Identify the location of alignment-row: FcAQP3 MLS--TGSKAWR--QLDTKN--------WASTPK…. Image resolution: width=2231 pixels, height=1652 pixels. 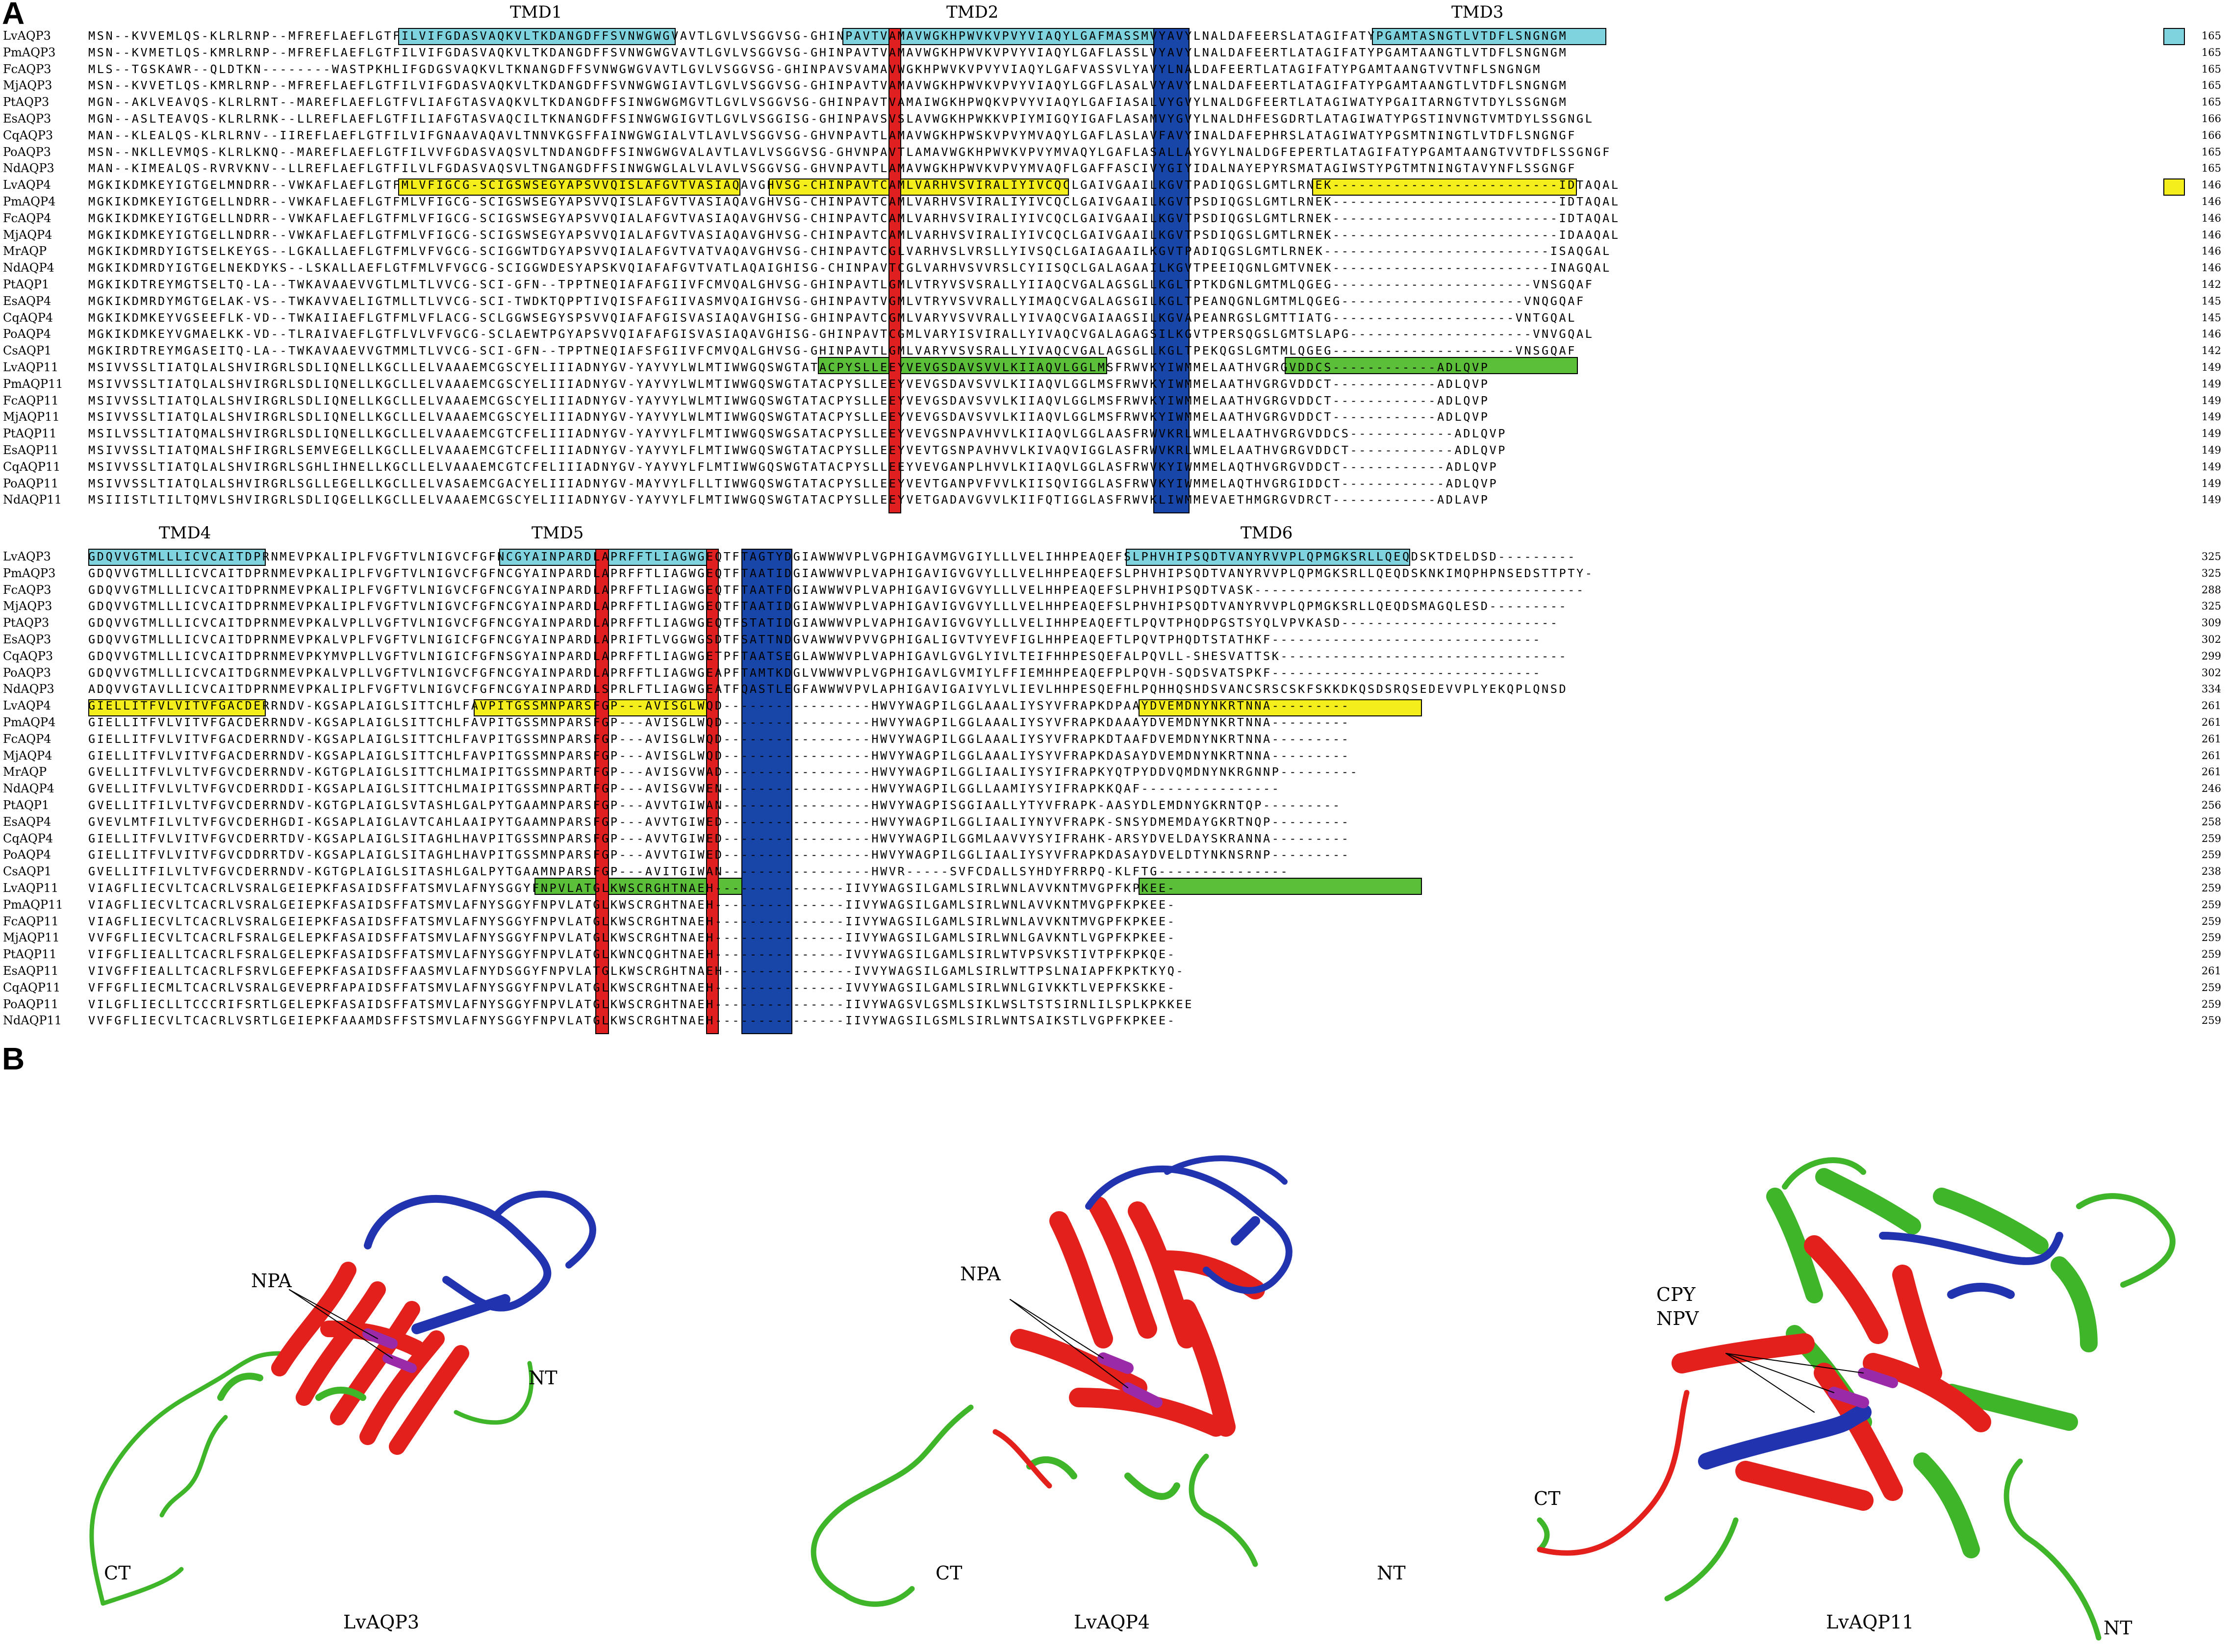
(1115, 69).